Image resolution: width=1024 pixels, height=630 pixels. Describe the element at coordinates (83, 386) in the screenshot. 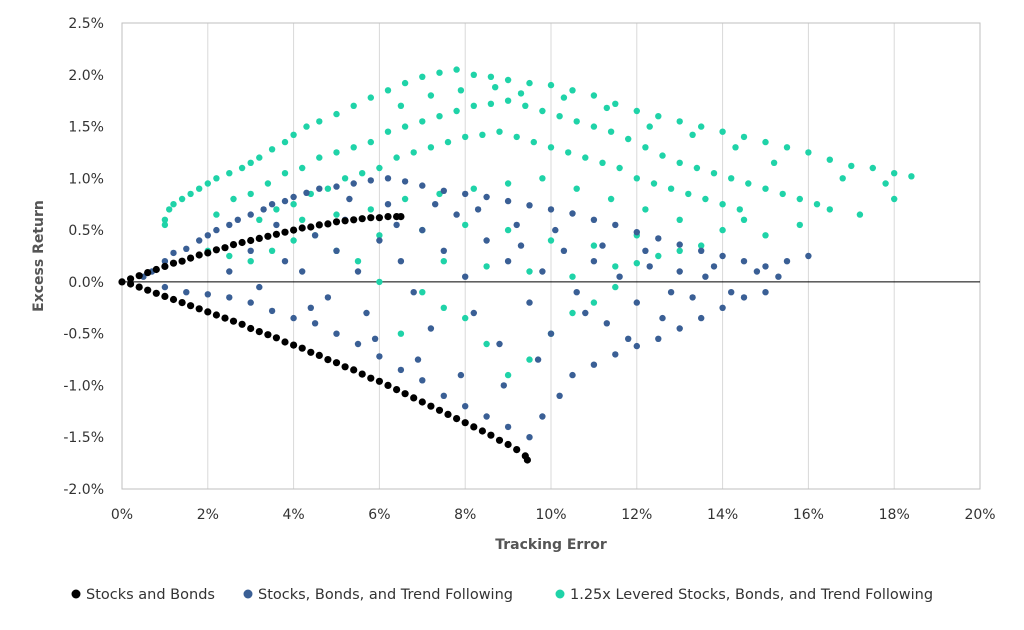

I see `y-tick-label: -1.0%` at that location.